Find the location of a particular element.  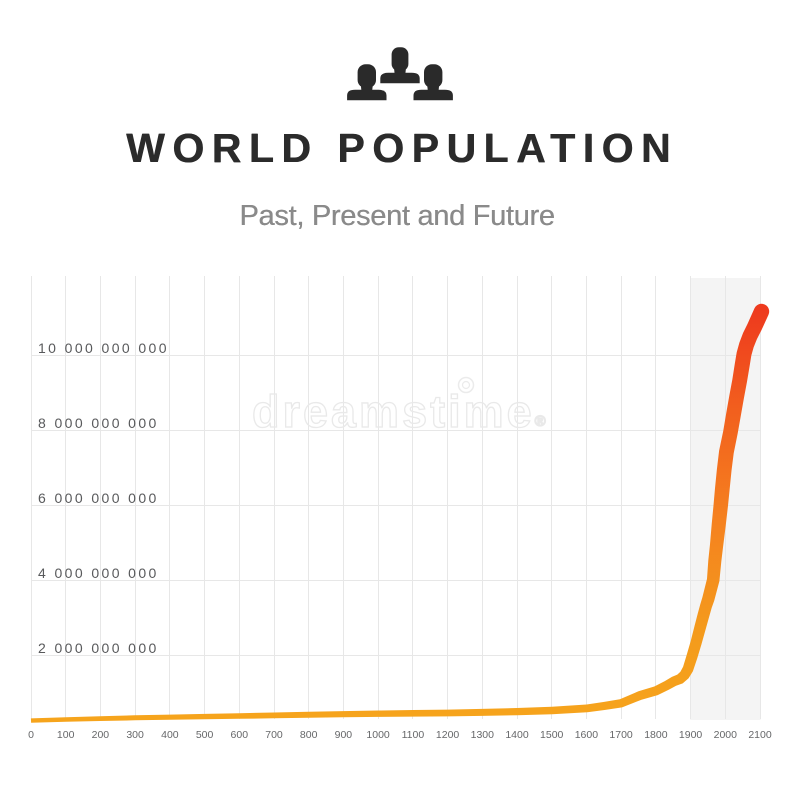

svg-text: 6 000 000 000 is located at coordinates (98, 498).